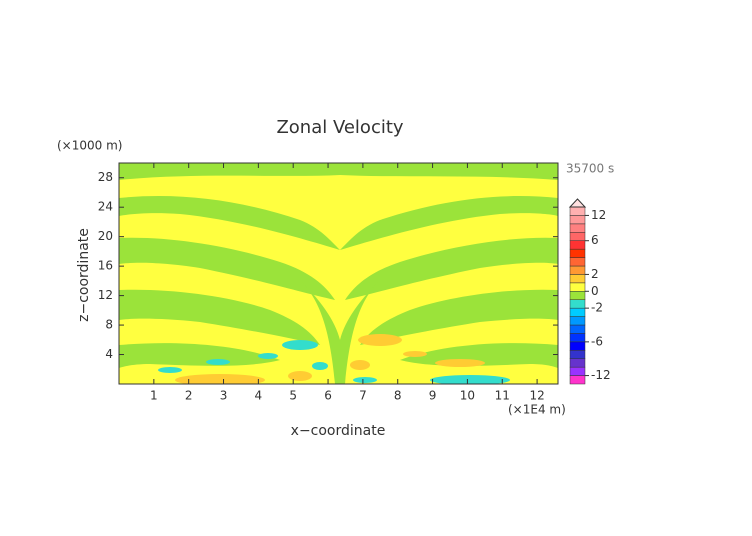 Image resolution: width=752 pixels, height=536 pixels. Describe the element at coordinates (109, 325) in the screenshot. I see `y-tick-label: 8` at that location.